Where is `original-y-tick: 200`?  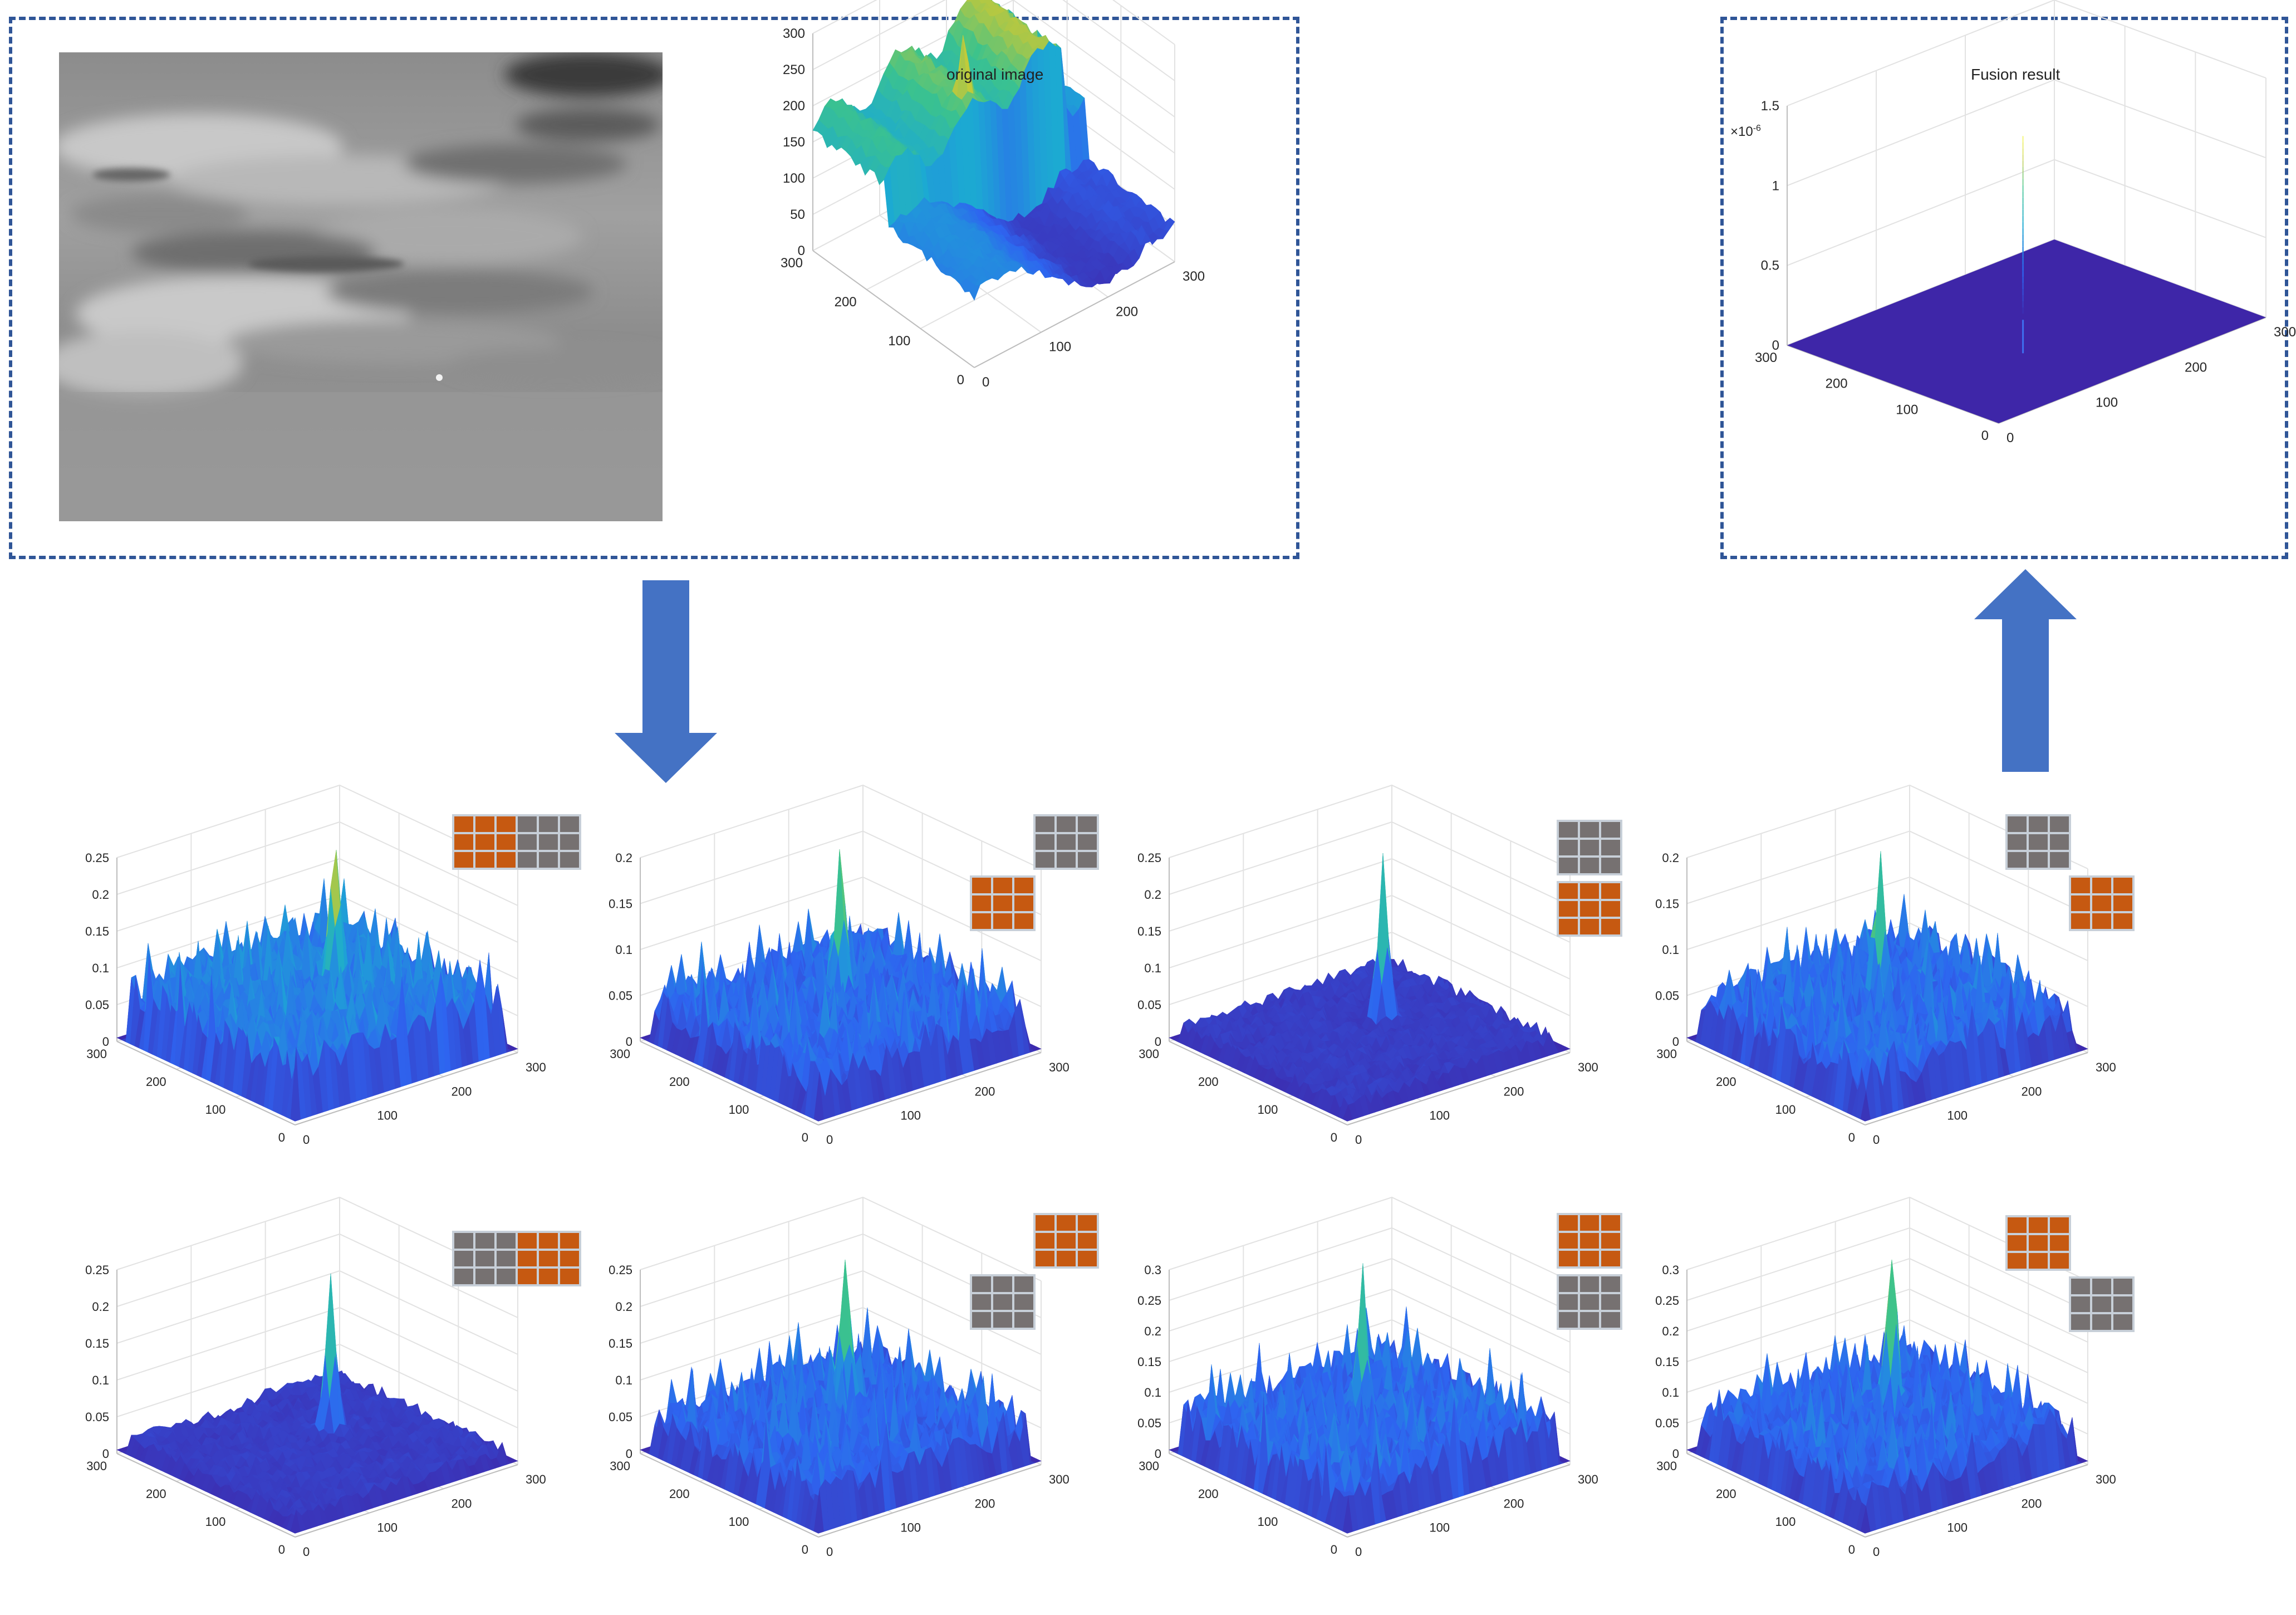 original-y-tick: 200 is located at coordinates (846, 302).